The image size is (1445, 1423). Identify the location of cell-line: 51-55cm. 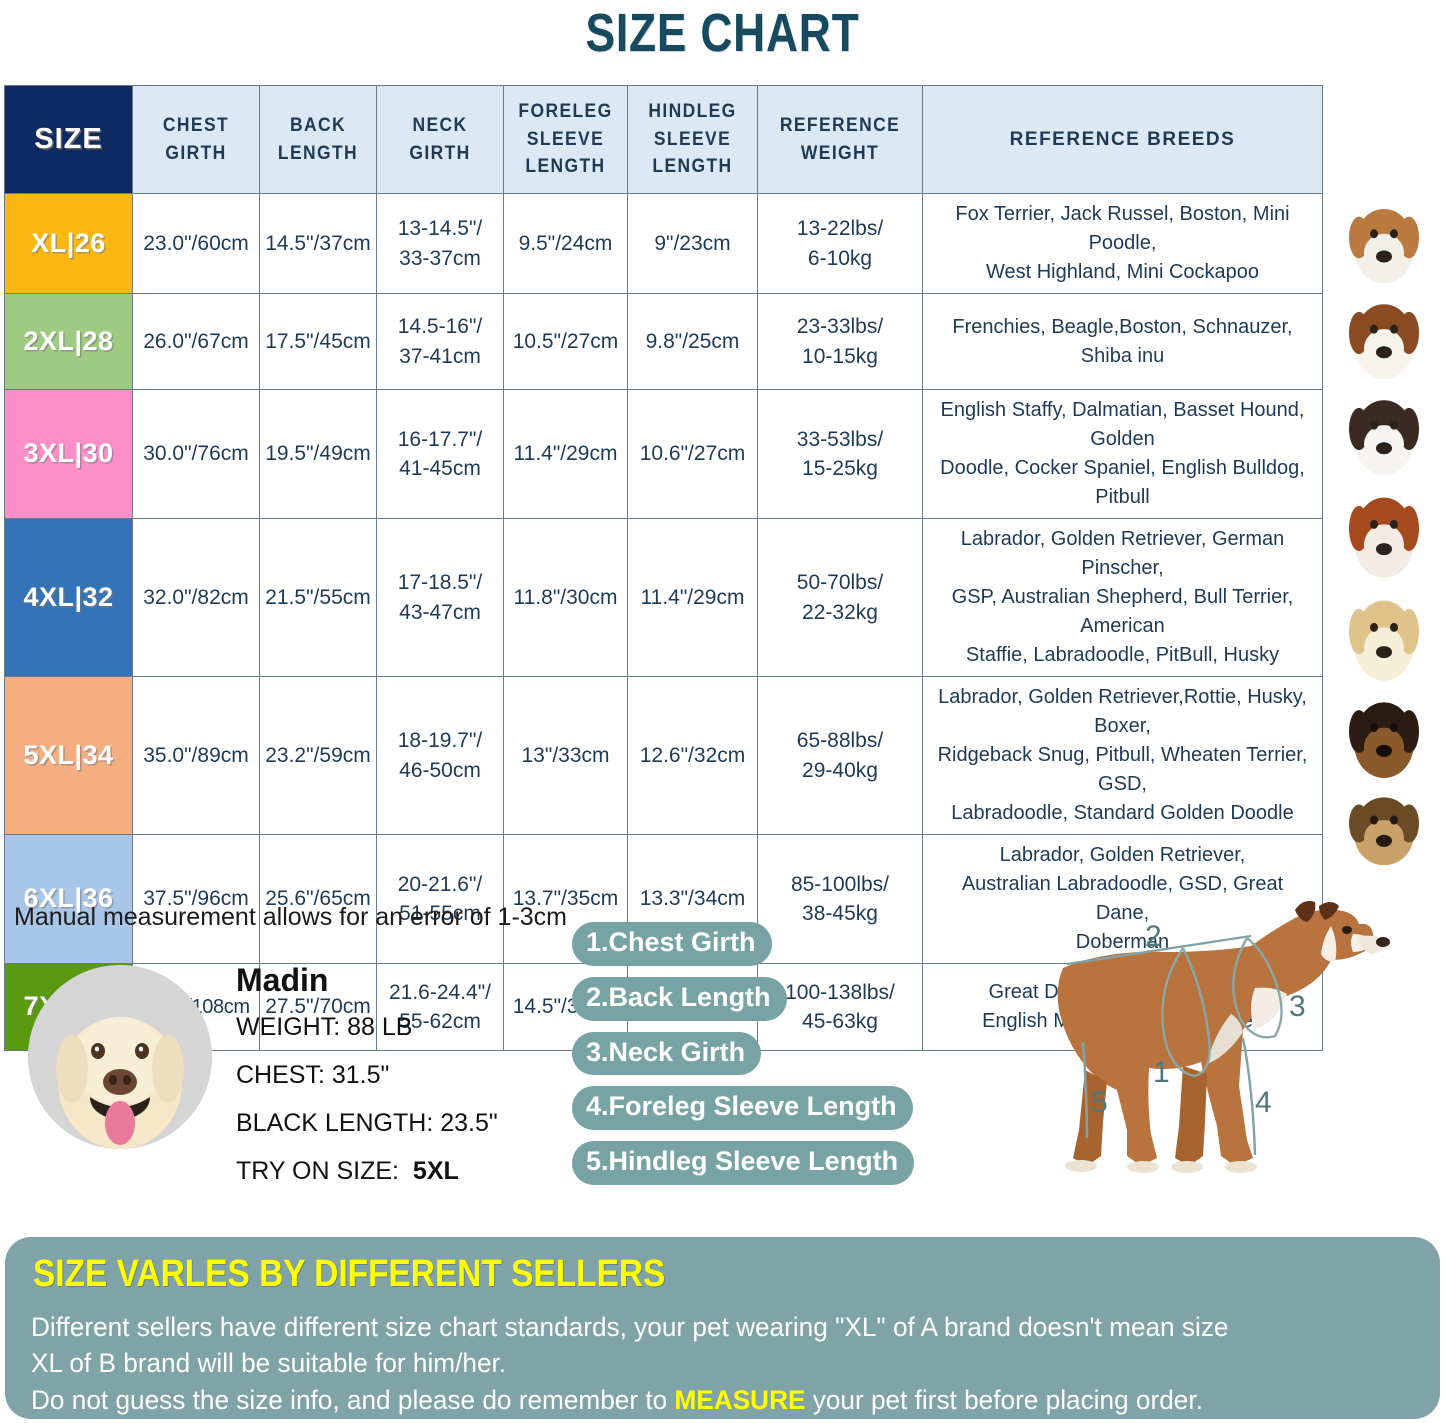
(440, 913).